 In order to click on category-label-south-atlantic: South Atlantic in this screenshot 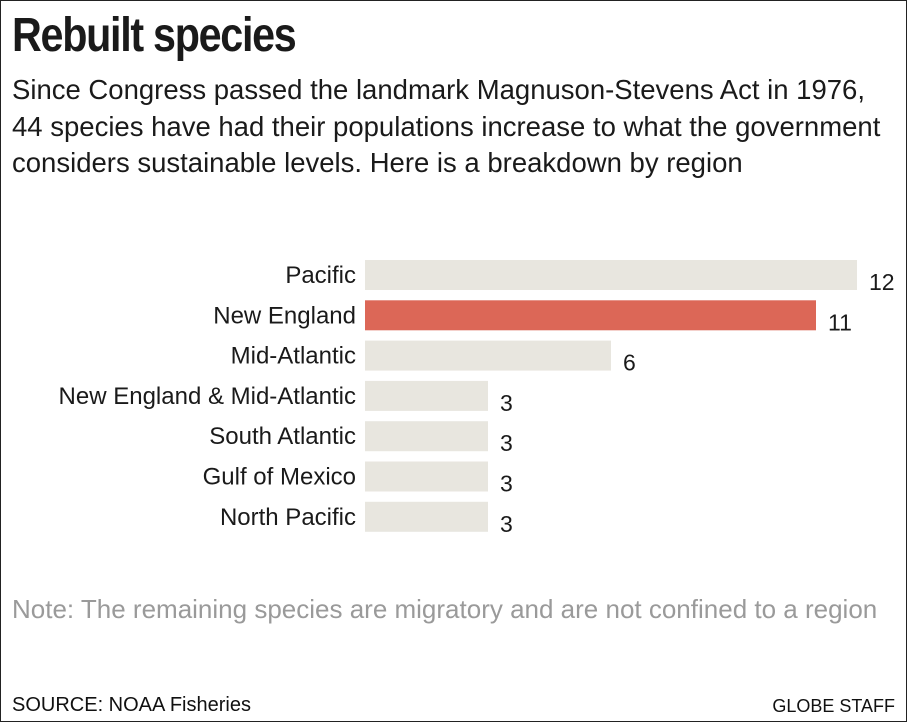, I will do `click(282, 436)`.